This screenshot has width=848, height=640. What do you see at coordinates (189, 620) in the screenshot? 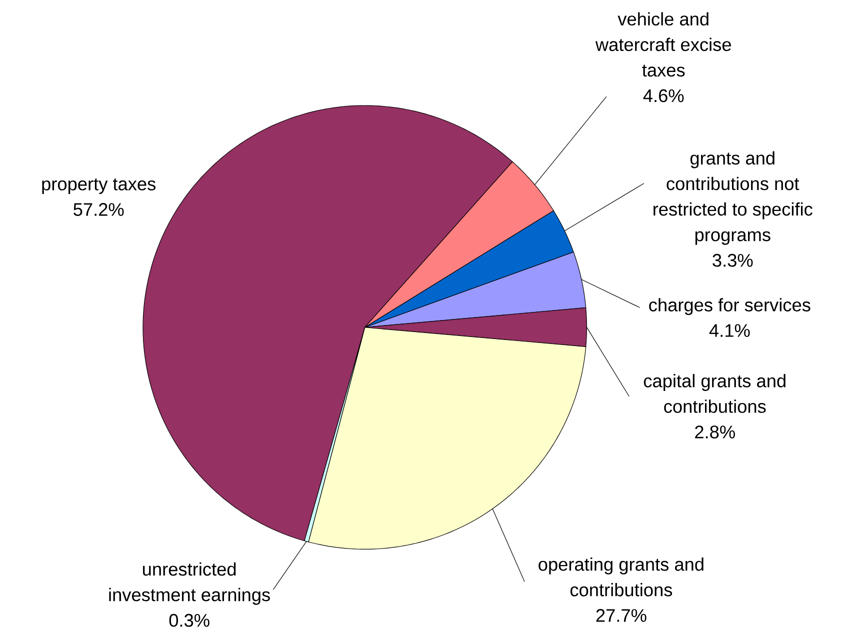
I see `data-label: 0.3%` at bounding box center [189, 620].